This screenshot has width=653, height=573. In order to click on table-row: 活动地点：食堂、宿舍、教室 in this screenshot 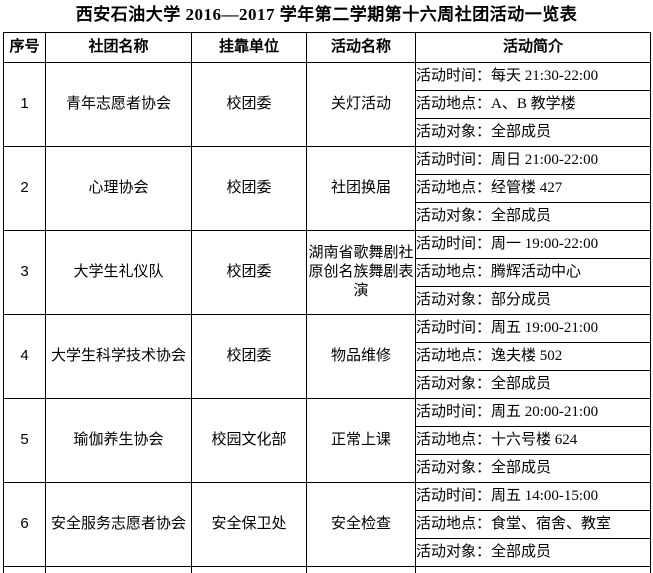, I will do `click(327, 524)`.